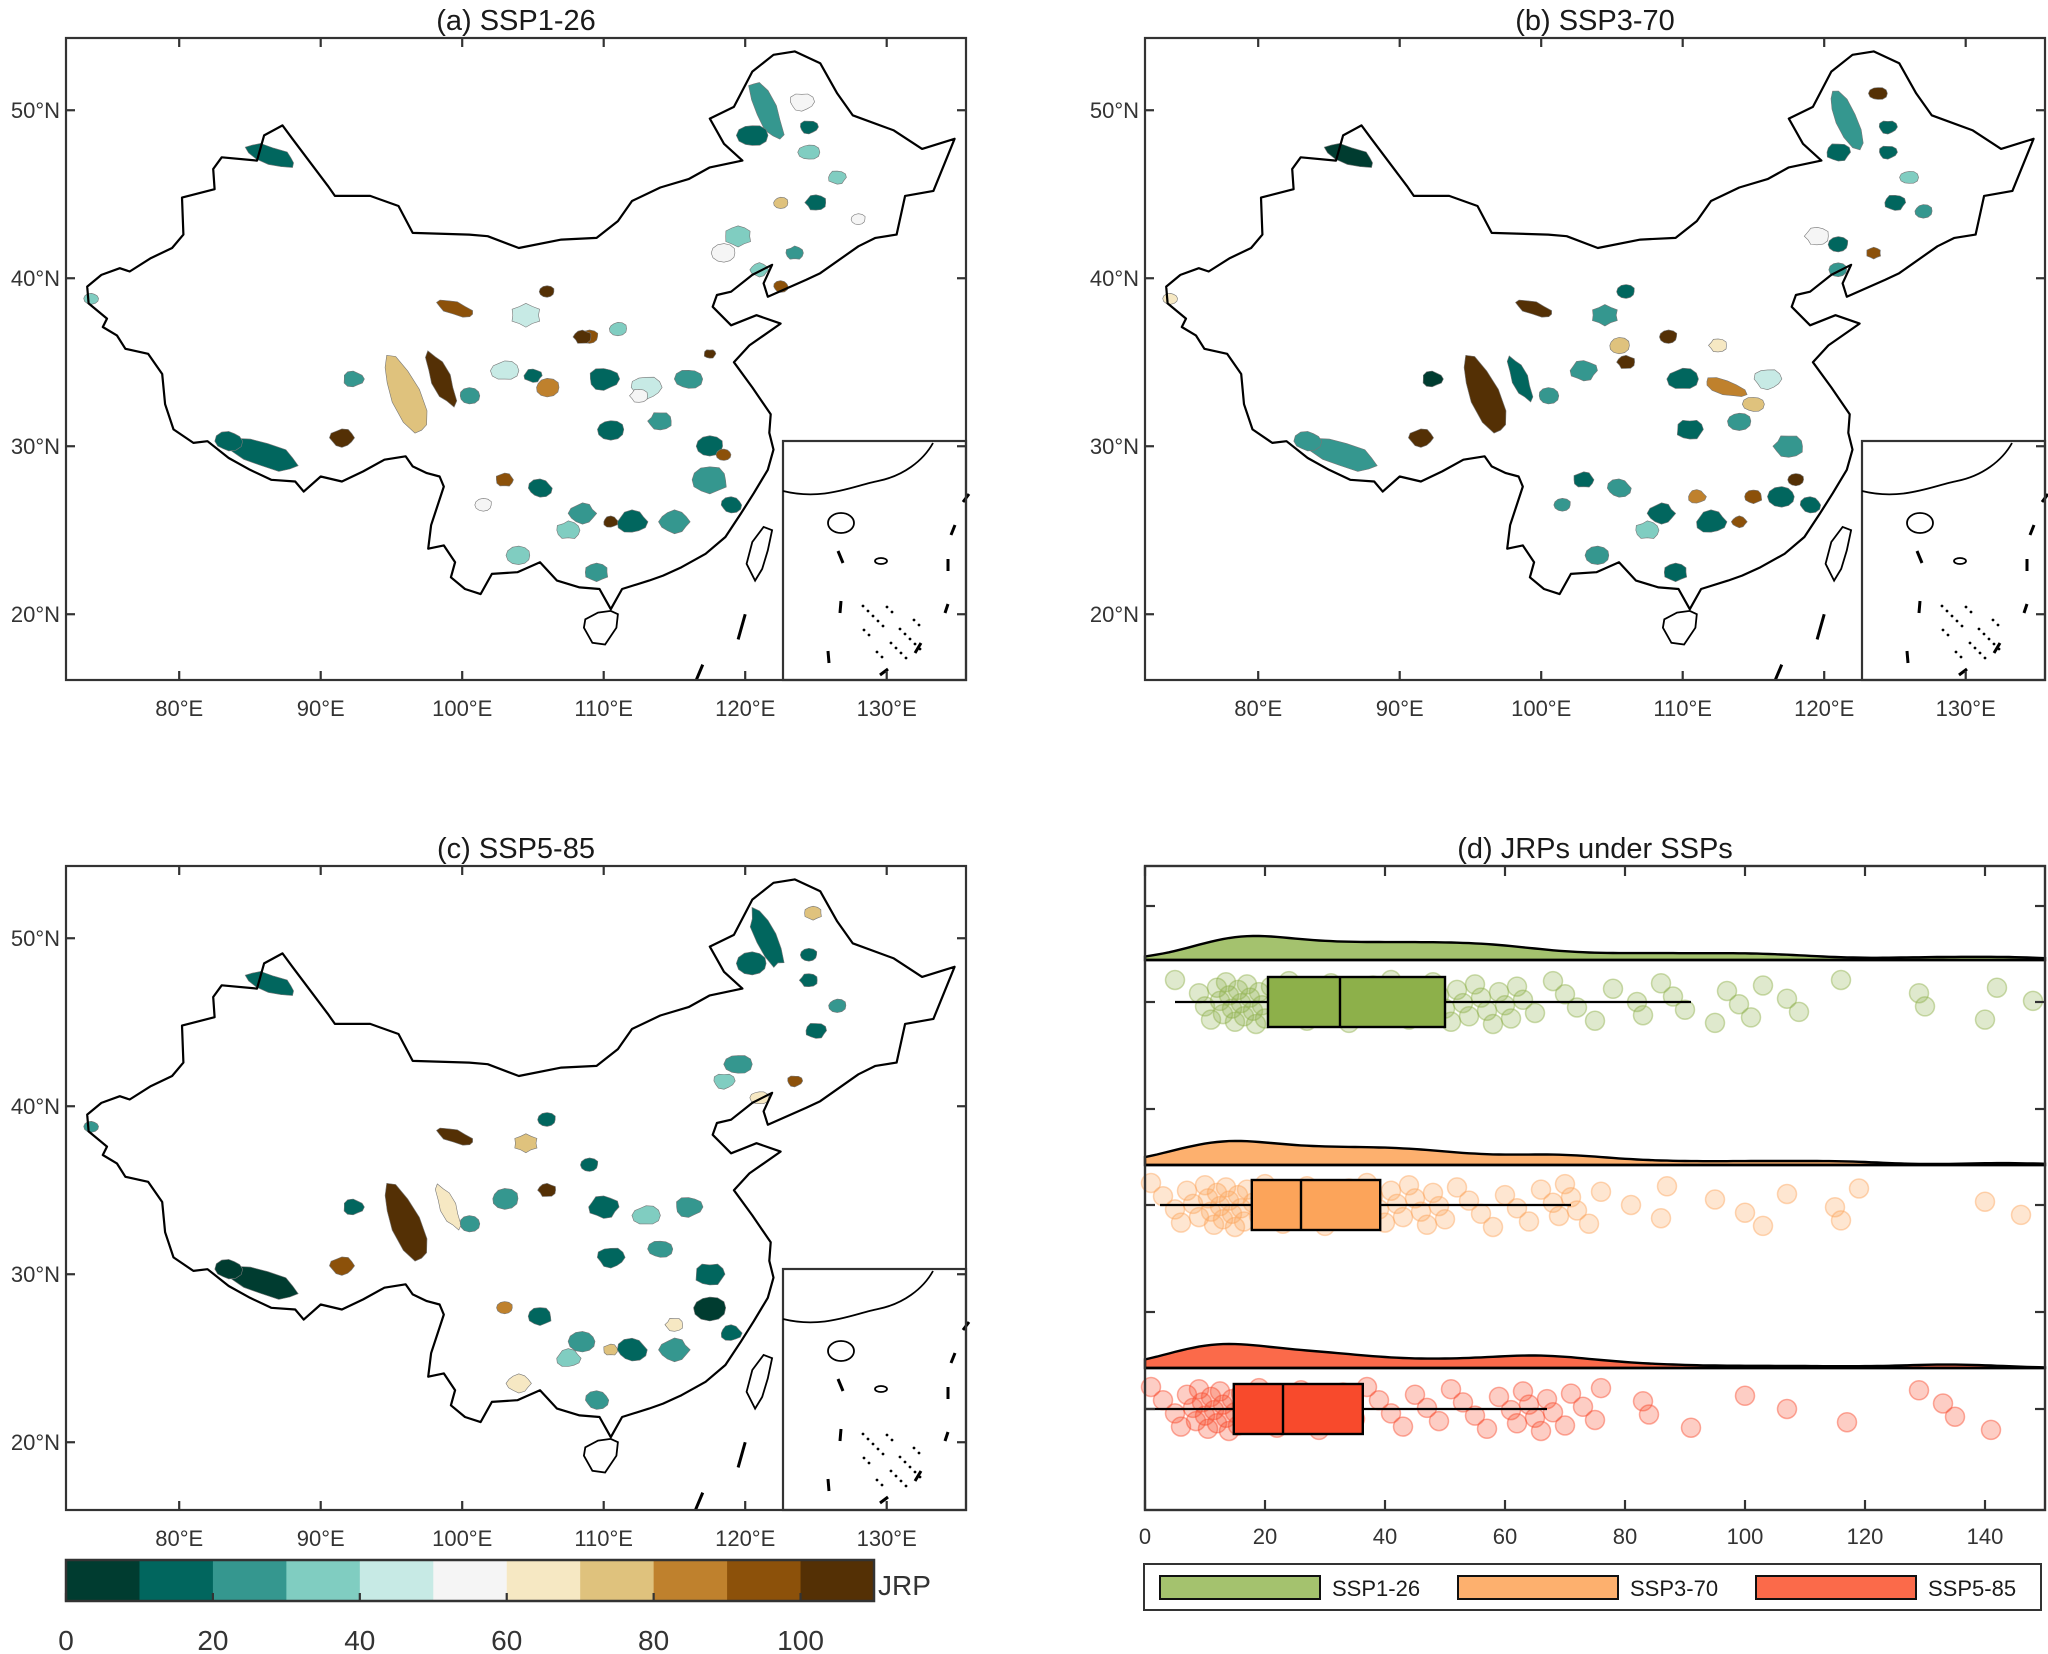 Image resolution: width=2048 pixels, height=1654 pixels. What do you see at coordinates (603, 708) in the screenshot?
I see `lon-tick-label: 110°E` at bounding box center [603, 708].